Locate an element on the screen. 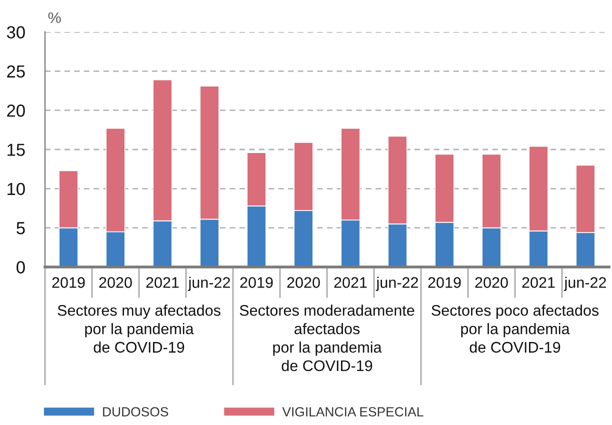  legend-label: VIGILANCIA ESPECIAL is located at coordinates (353, 411).